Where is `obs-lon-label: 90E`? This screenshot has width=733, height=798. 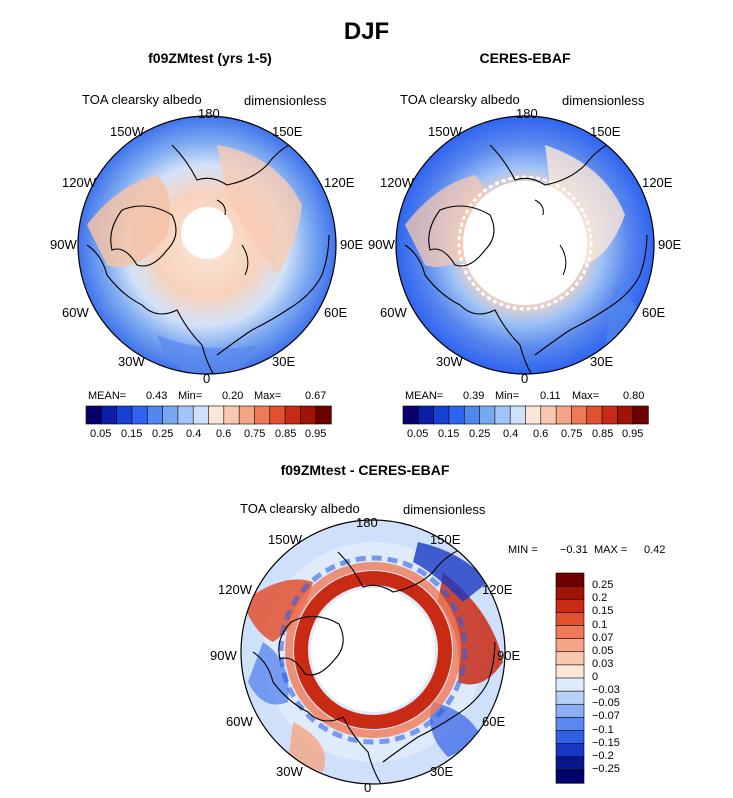 obs-lon-label: 90E is located at coordinates (670, 244).